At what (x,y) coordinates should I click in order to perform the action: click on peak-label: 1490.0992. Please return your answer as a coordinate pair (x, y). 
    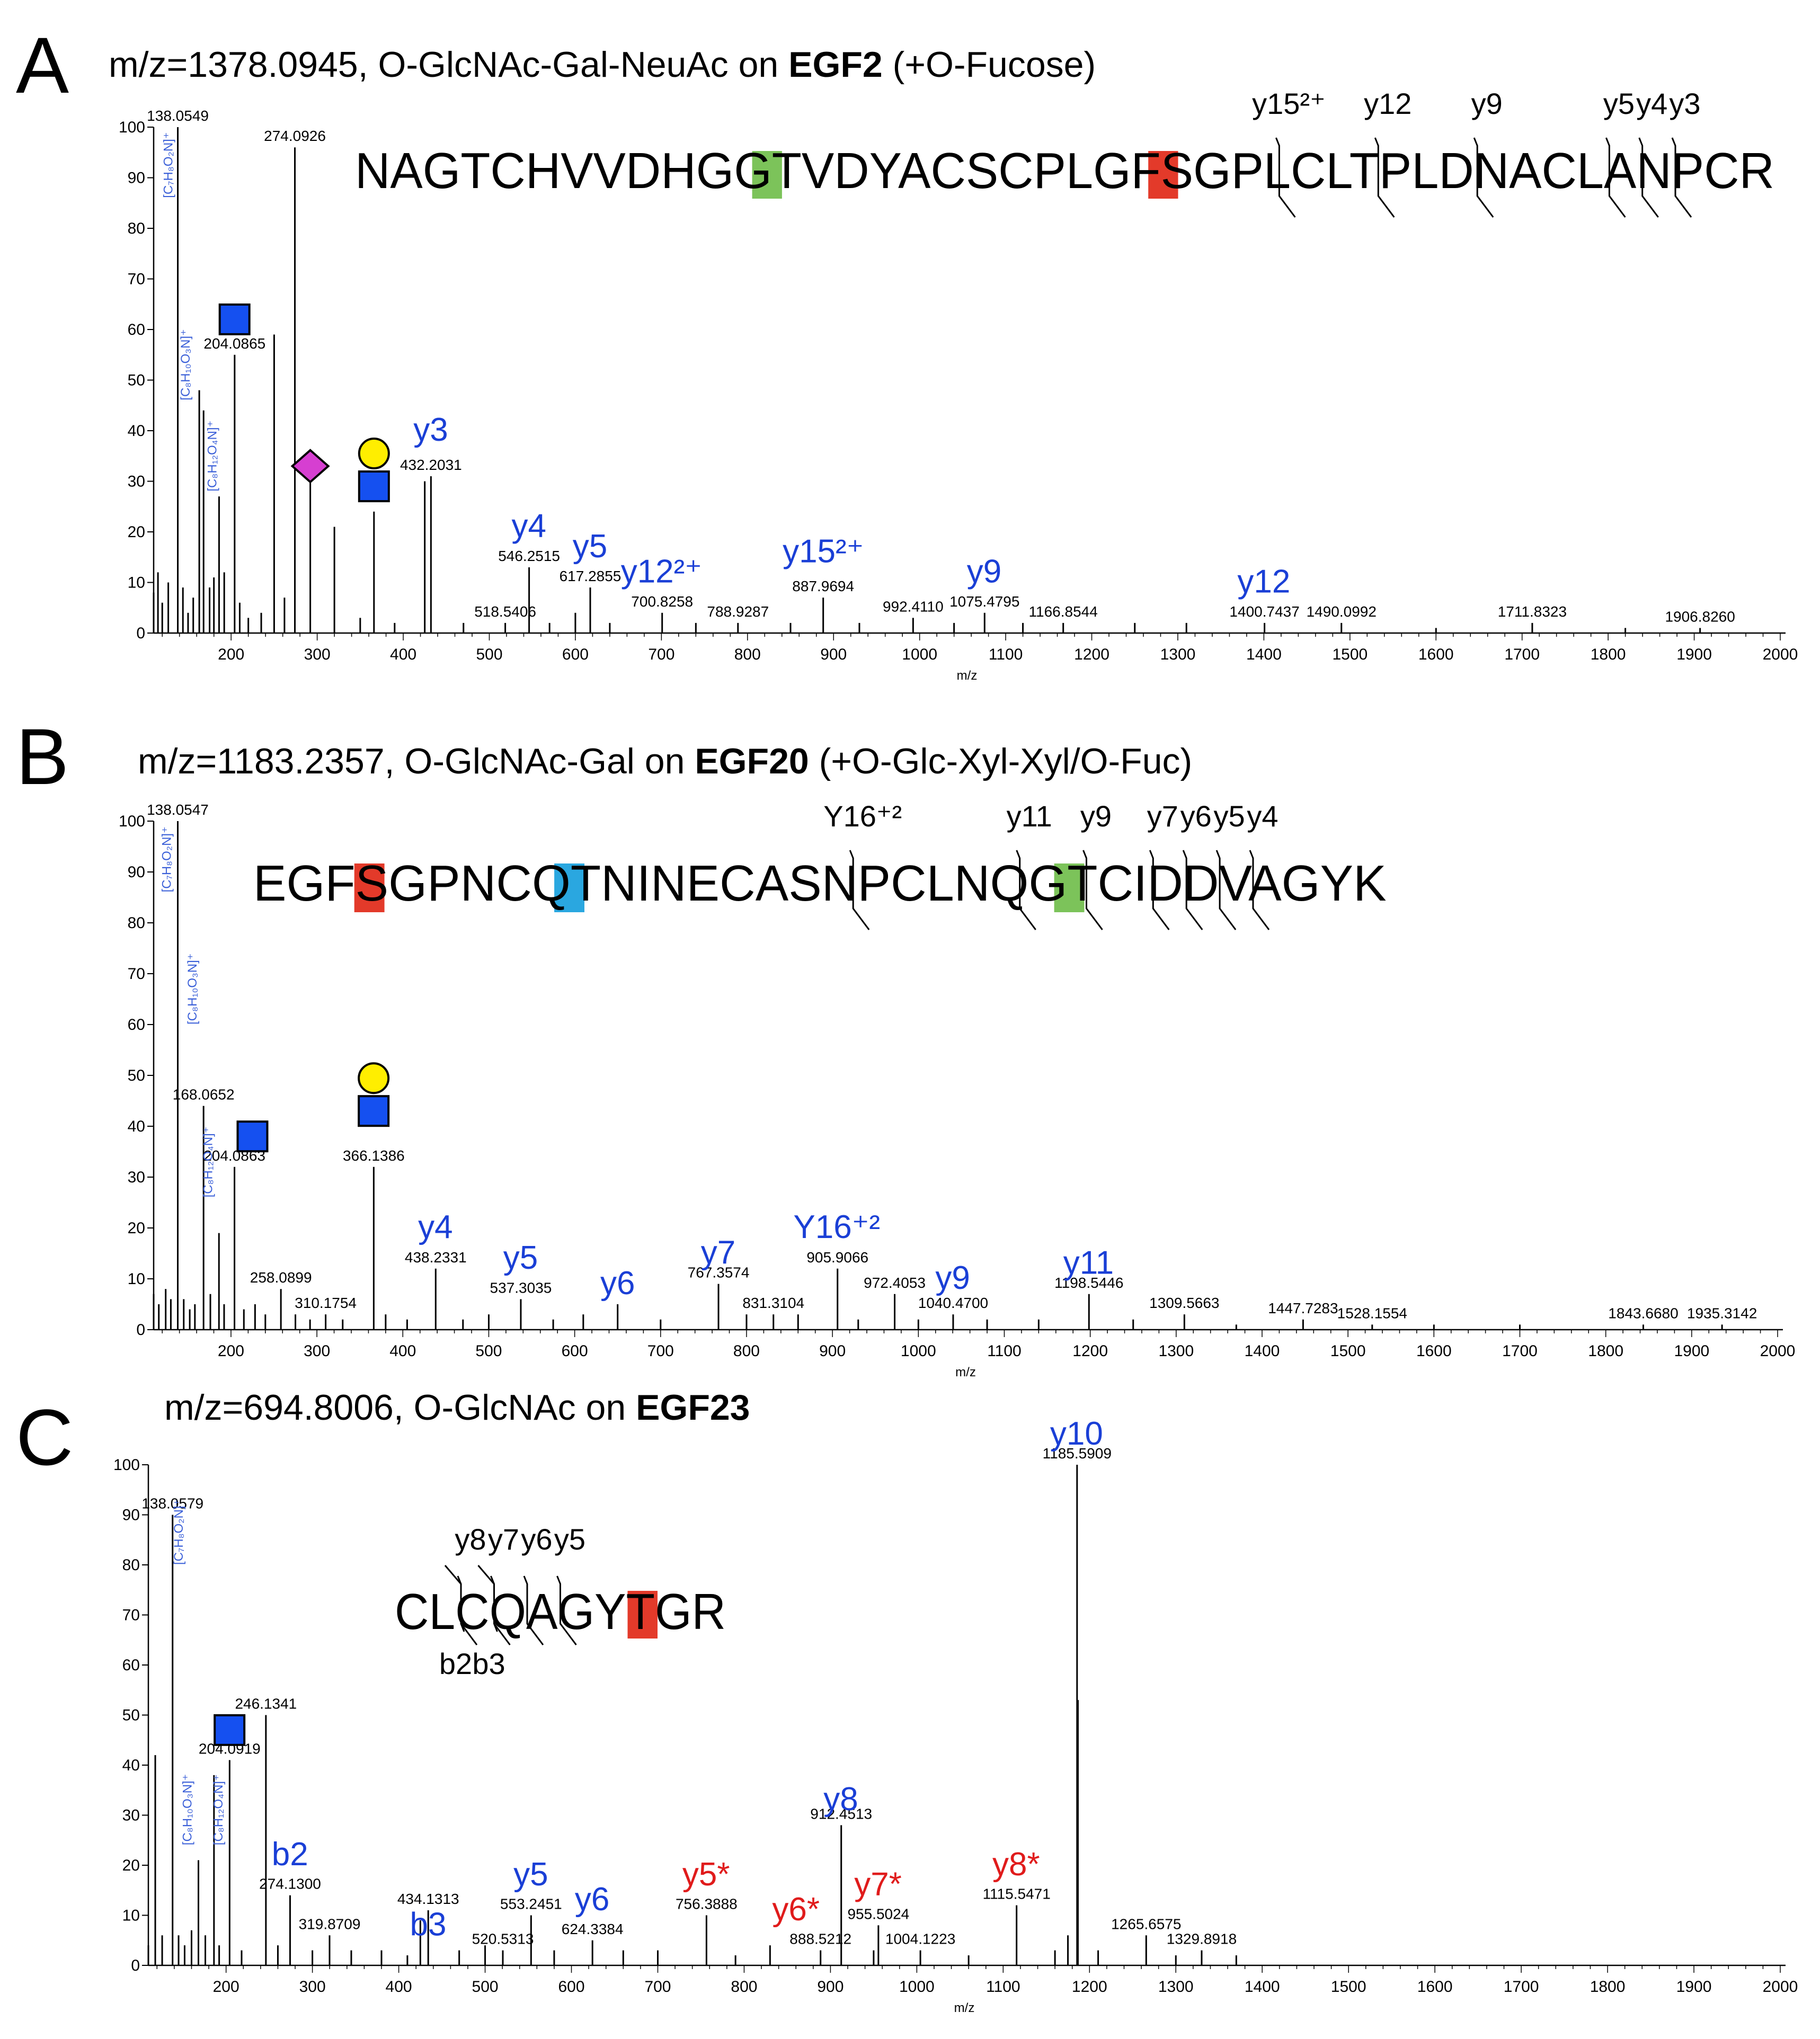
    Looking at the image, I should click on (1342, 611).